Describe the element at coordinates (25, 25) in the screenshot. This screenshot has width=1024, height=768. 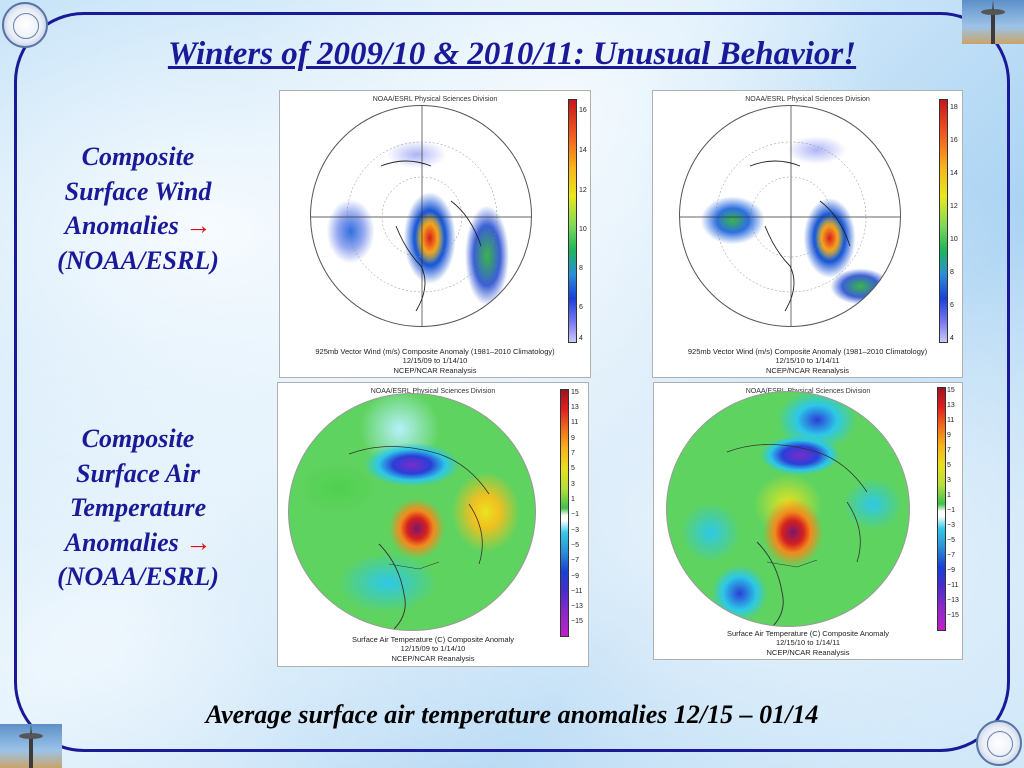
I see `ams-seal-logo-top-left` at that location.